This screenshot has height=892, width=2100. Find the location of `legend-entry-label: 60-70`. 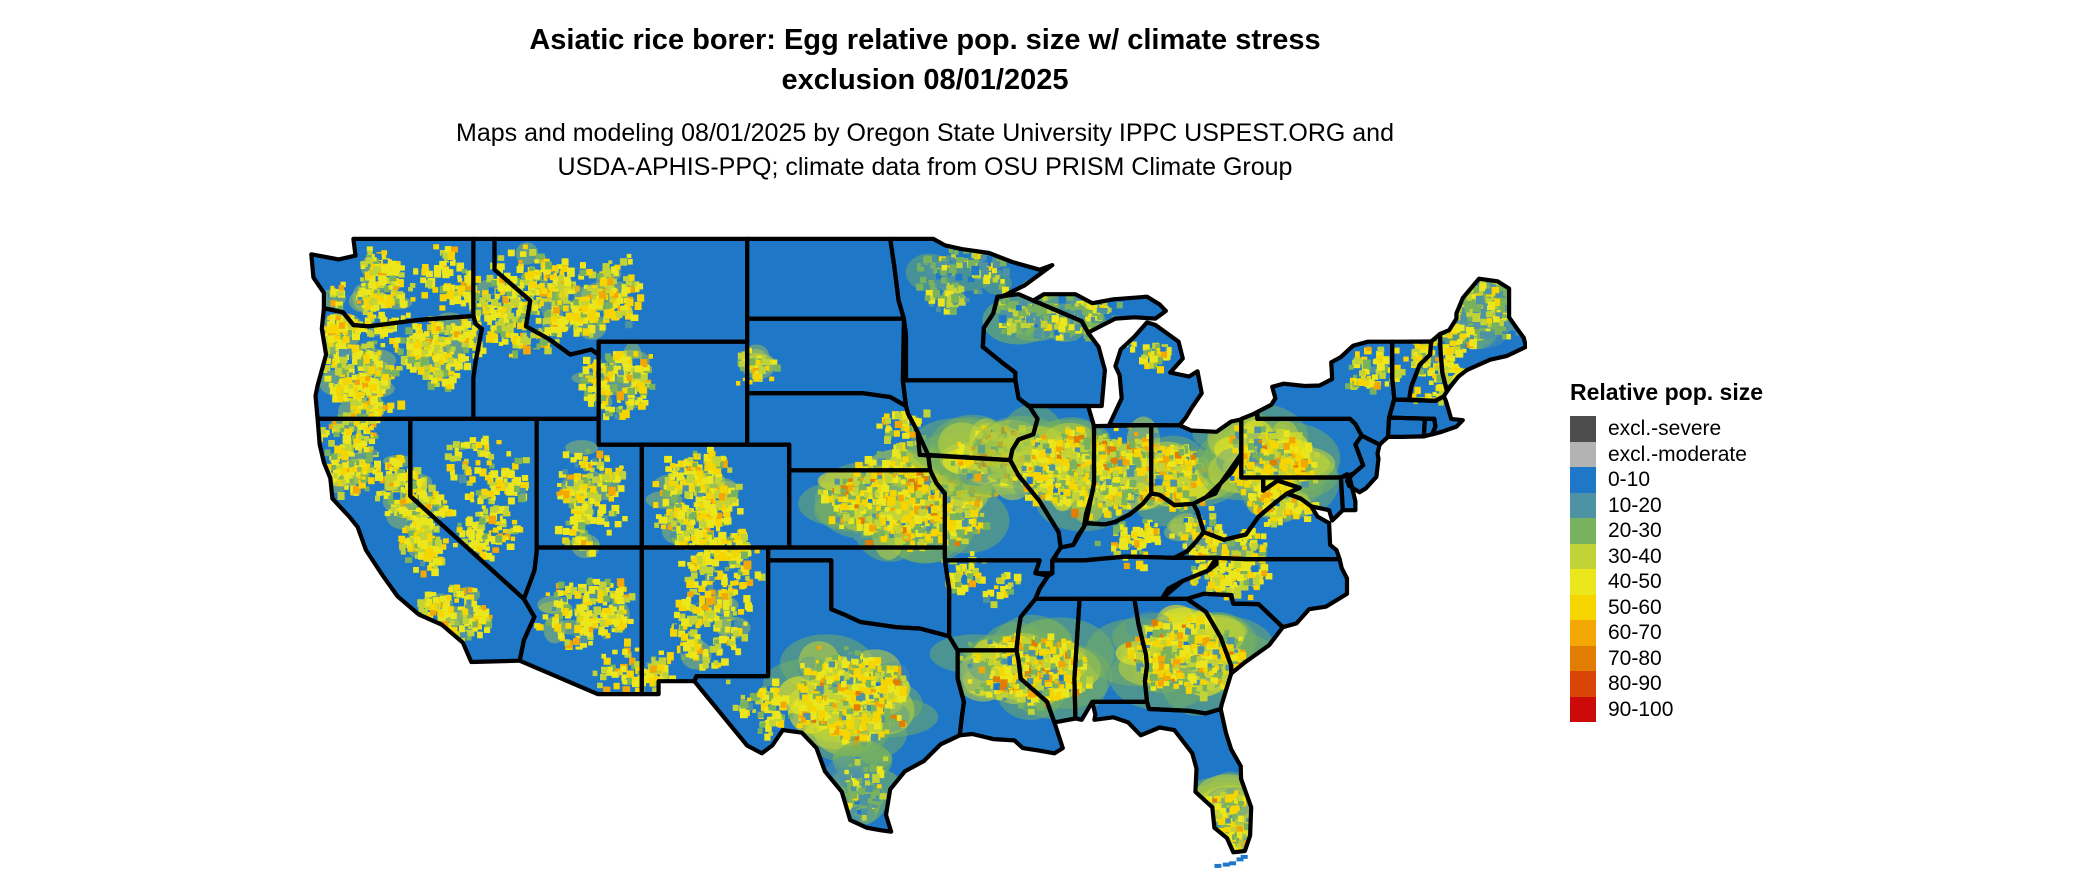

legend-entry-label: 60-70 is located at coordinates (1635, 632).